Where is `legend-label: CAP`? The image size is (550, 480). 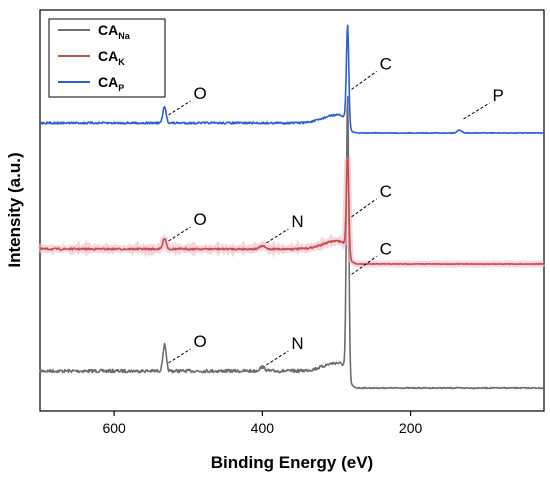 legend-label: CAP is located at coordinates (111, 83).